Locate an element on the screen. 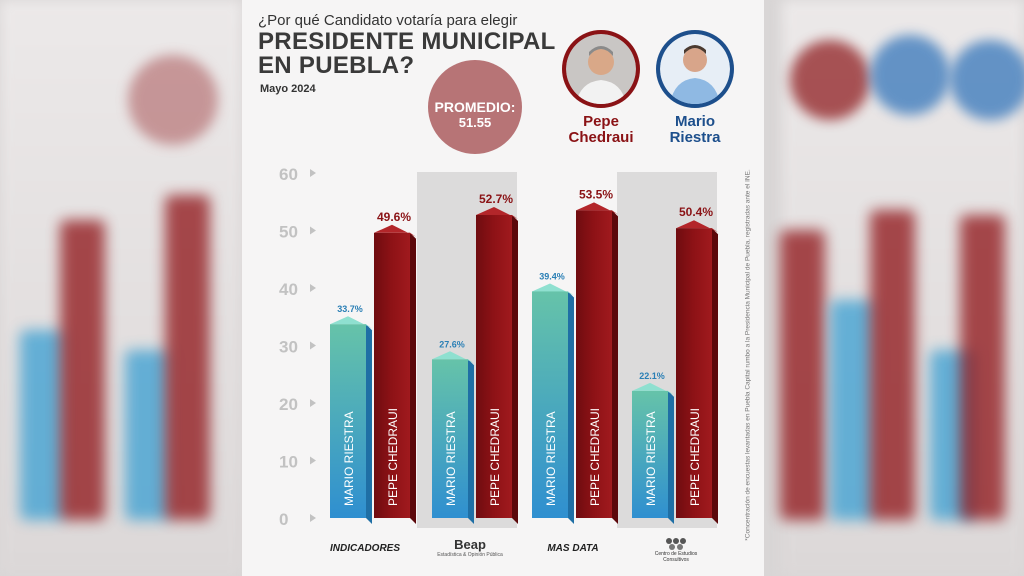 This screenshot has height=576, width=1024. pollster-logo: INDICADORES is located at coordinates (365, 552).